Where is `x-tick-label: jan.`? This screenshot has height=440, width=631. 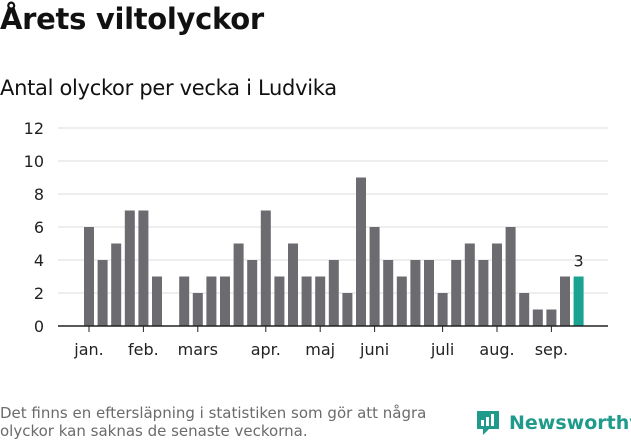 x-tick-label: jan. is located at coordinates (88, 349).